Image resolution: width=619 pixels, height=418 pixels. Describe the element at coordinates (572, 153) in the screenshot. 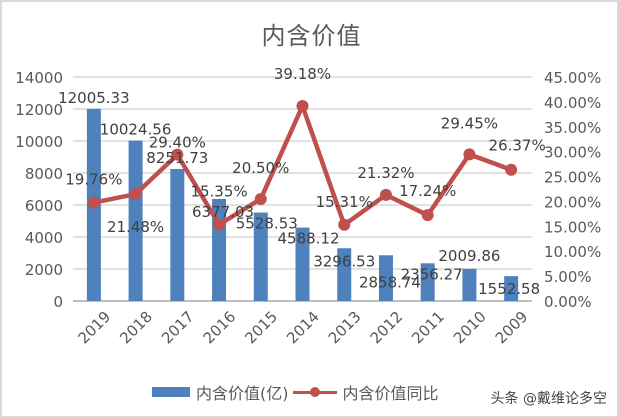

I see `y-right-tick: 30.00%` at that location.